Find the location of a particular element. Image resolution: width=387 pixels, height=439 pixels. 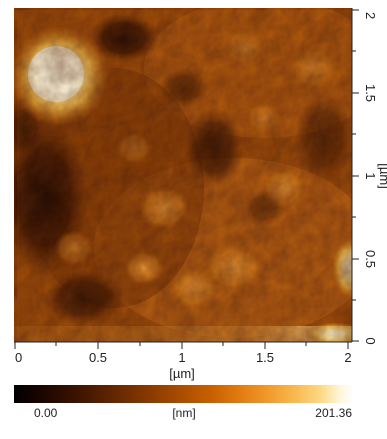

colorbar-max-label: 201.36 is located at coordinates (333, 413).